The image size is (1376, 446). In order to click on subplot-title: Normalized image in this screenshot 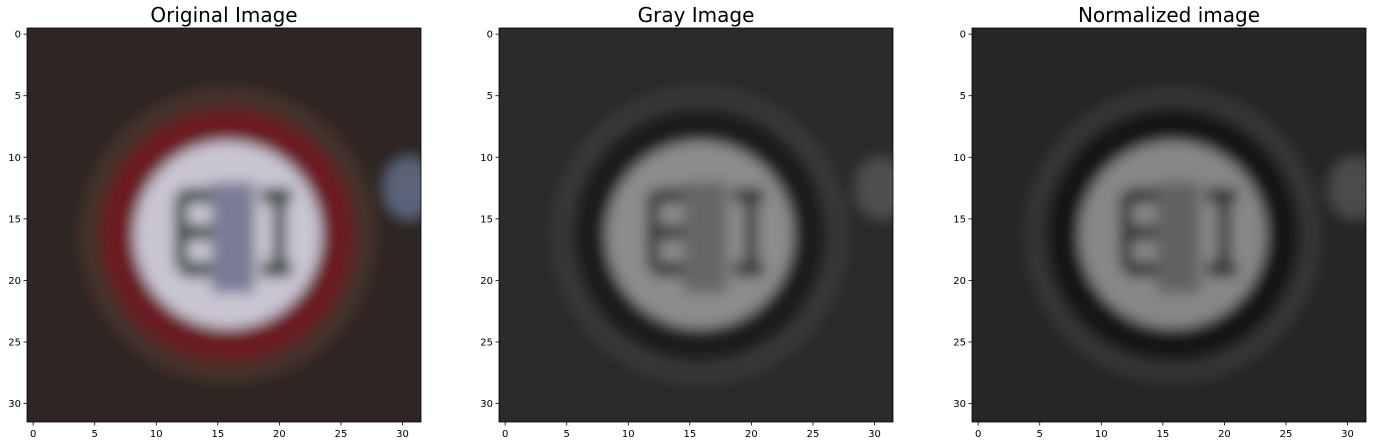, I will do `click(1169, 15)`.